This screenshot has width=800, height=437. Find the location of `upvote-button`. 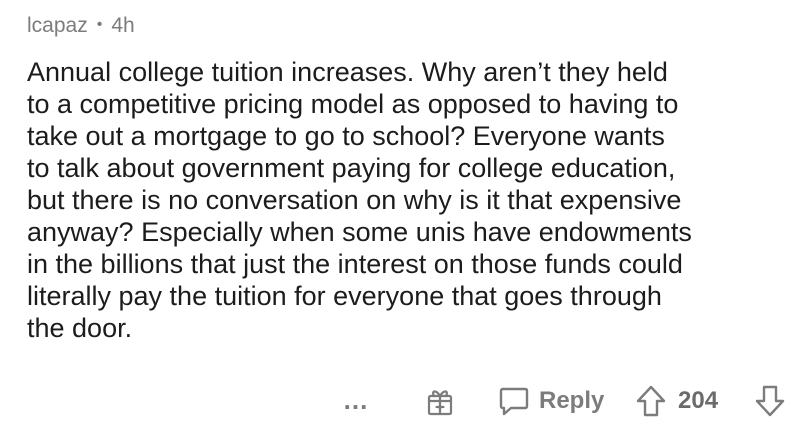

upvote-button is located at coordinates (651, 401).